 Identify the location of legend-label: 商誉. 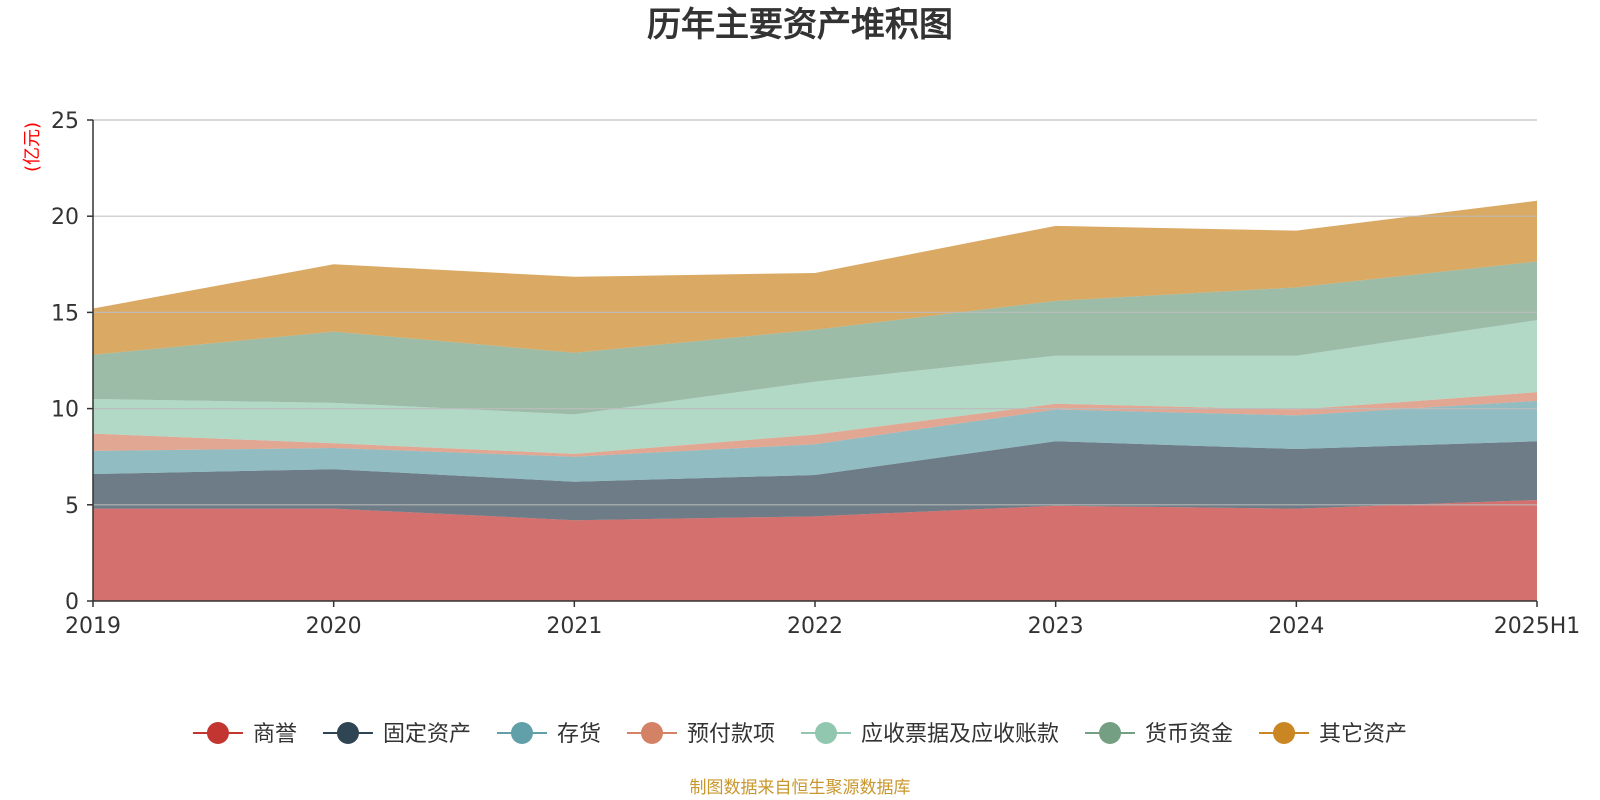
(275, 734).